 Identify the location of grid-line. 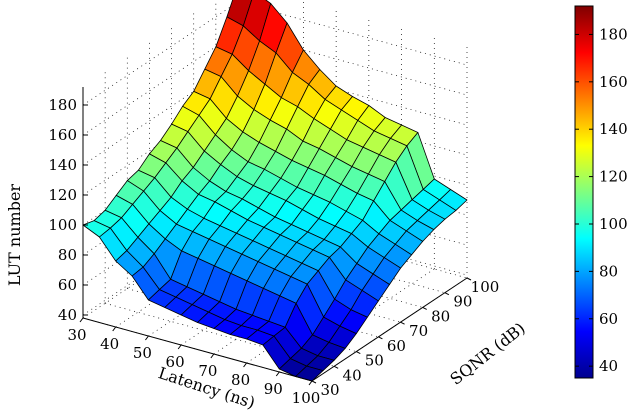
(357, 320).